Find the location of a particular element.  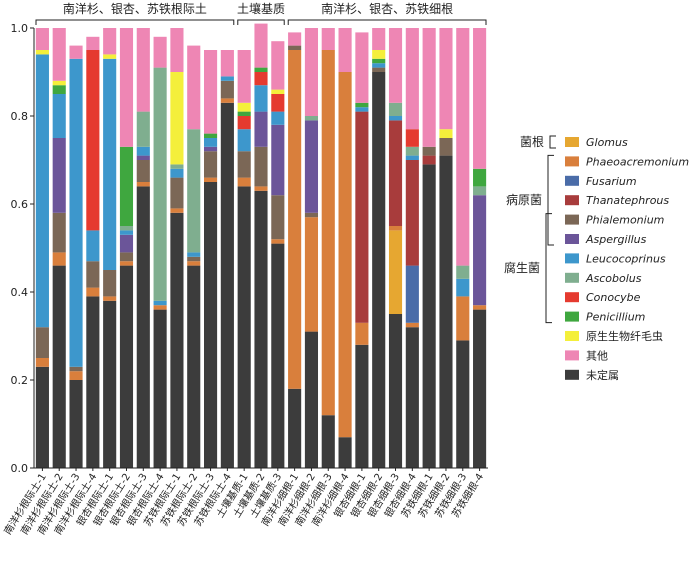

legend-label: 未定属 is located at coordinates (602, 375).